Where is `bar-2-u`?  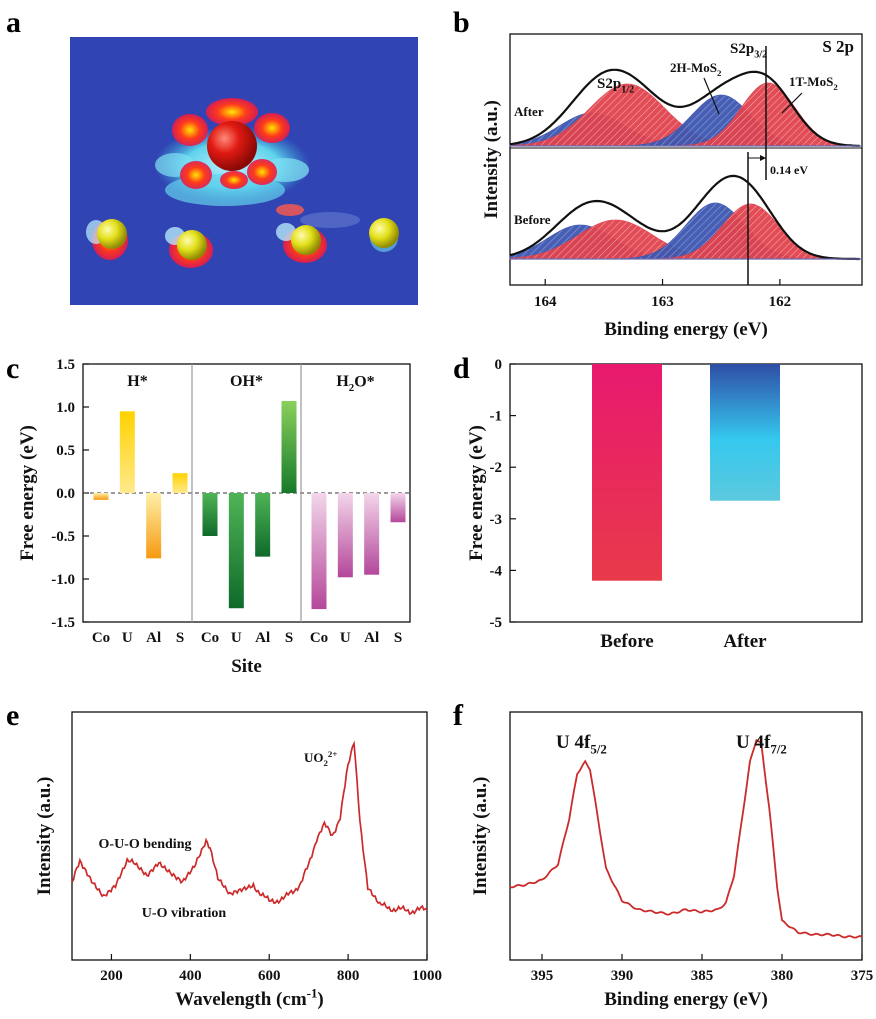 bar-2-u is located at coordinates (345, 535).